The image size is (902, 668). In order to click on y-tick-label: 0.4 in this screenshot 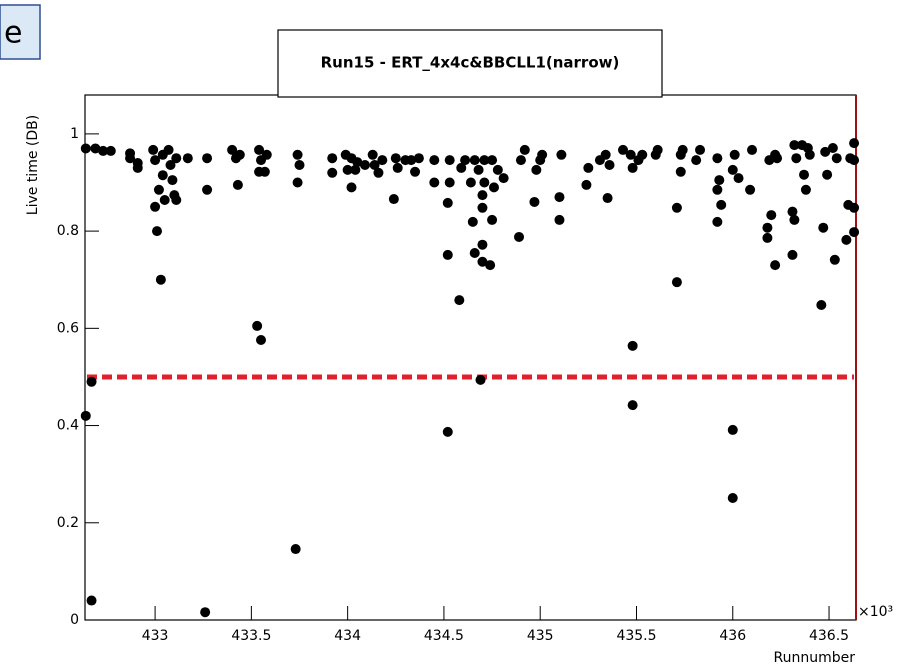, I will do `click(68, 426)`.